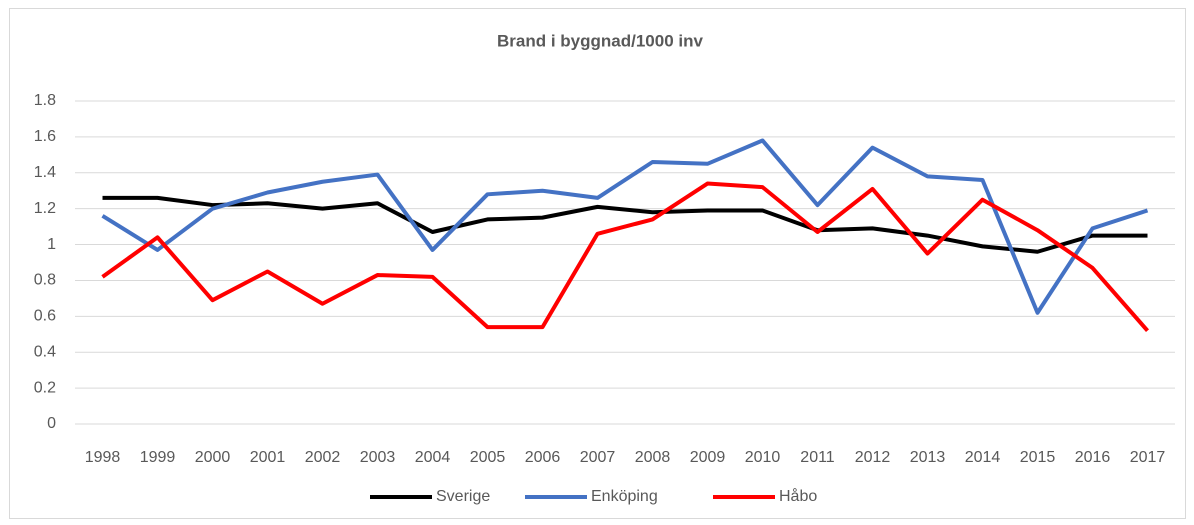 The height and width of the screenshot is (525, 1194). I want to click on x-tick-label: 2002, so click(323, 457).